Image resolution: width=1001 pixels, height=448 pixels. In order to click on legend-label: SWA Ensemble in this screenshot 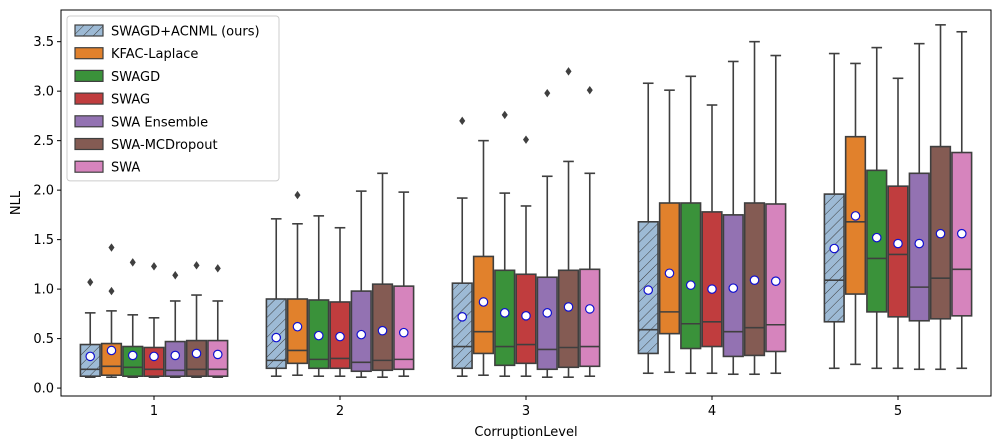, I will do `click(159, 122)`.